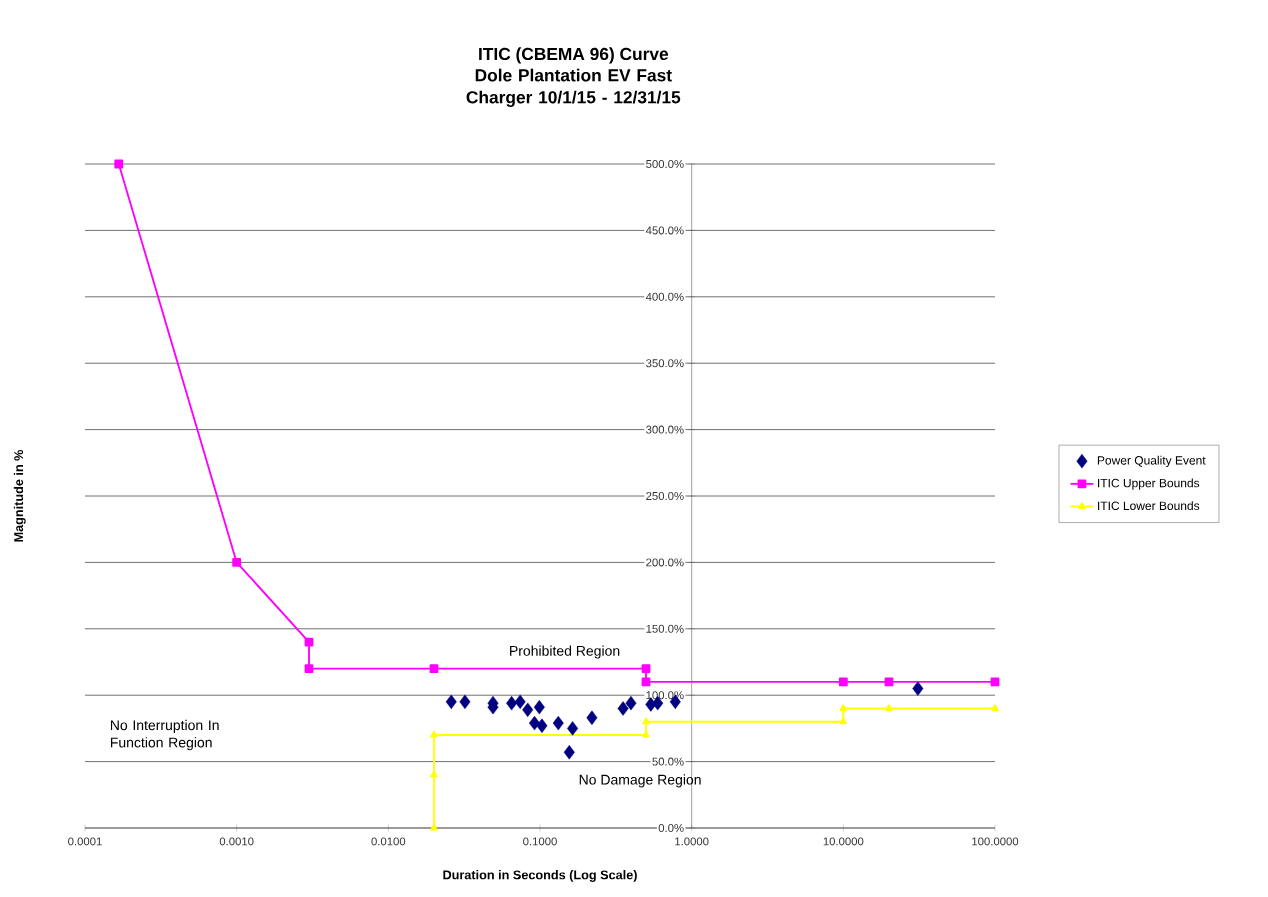 The height and width of the screenshot is (897, 1268). What do you see at coordinates (668, 761) in the screenshot?
I see `y-tick-label: 50.0%` at bounding box center [668, 761].